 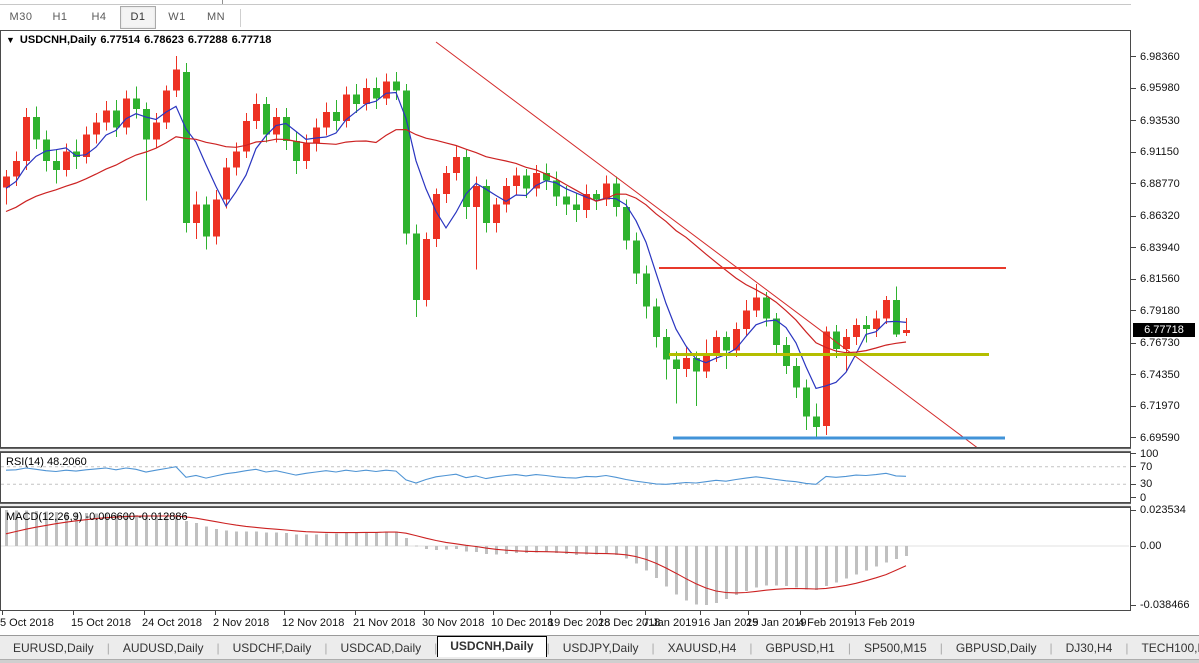 I want to click on rsi-axis-label: 0, so click(x=1143, y=497).